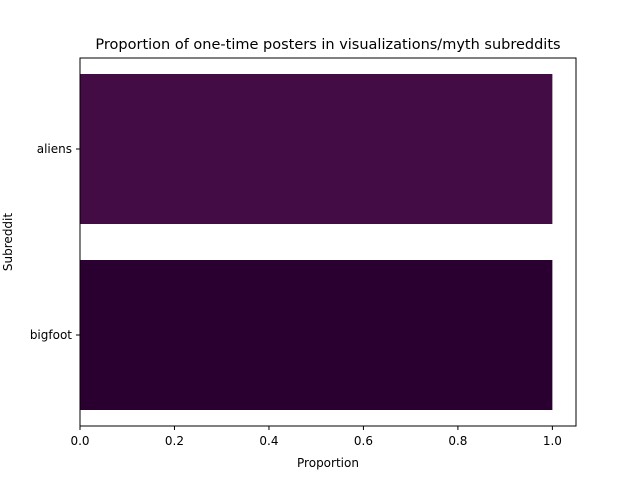 The image size is (640, 480). I want to click on x-tick-label-3: 0.6, so click(363, 441).